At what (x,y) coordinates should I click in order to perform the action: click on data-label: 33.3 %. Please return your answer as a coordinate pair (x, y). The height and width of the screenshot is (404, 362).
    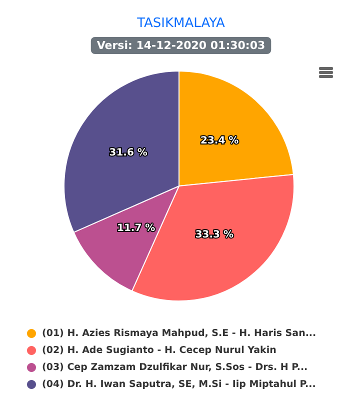
    Looking at the image, I should click on (214, 235).